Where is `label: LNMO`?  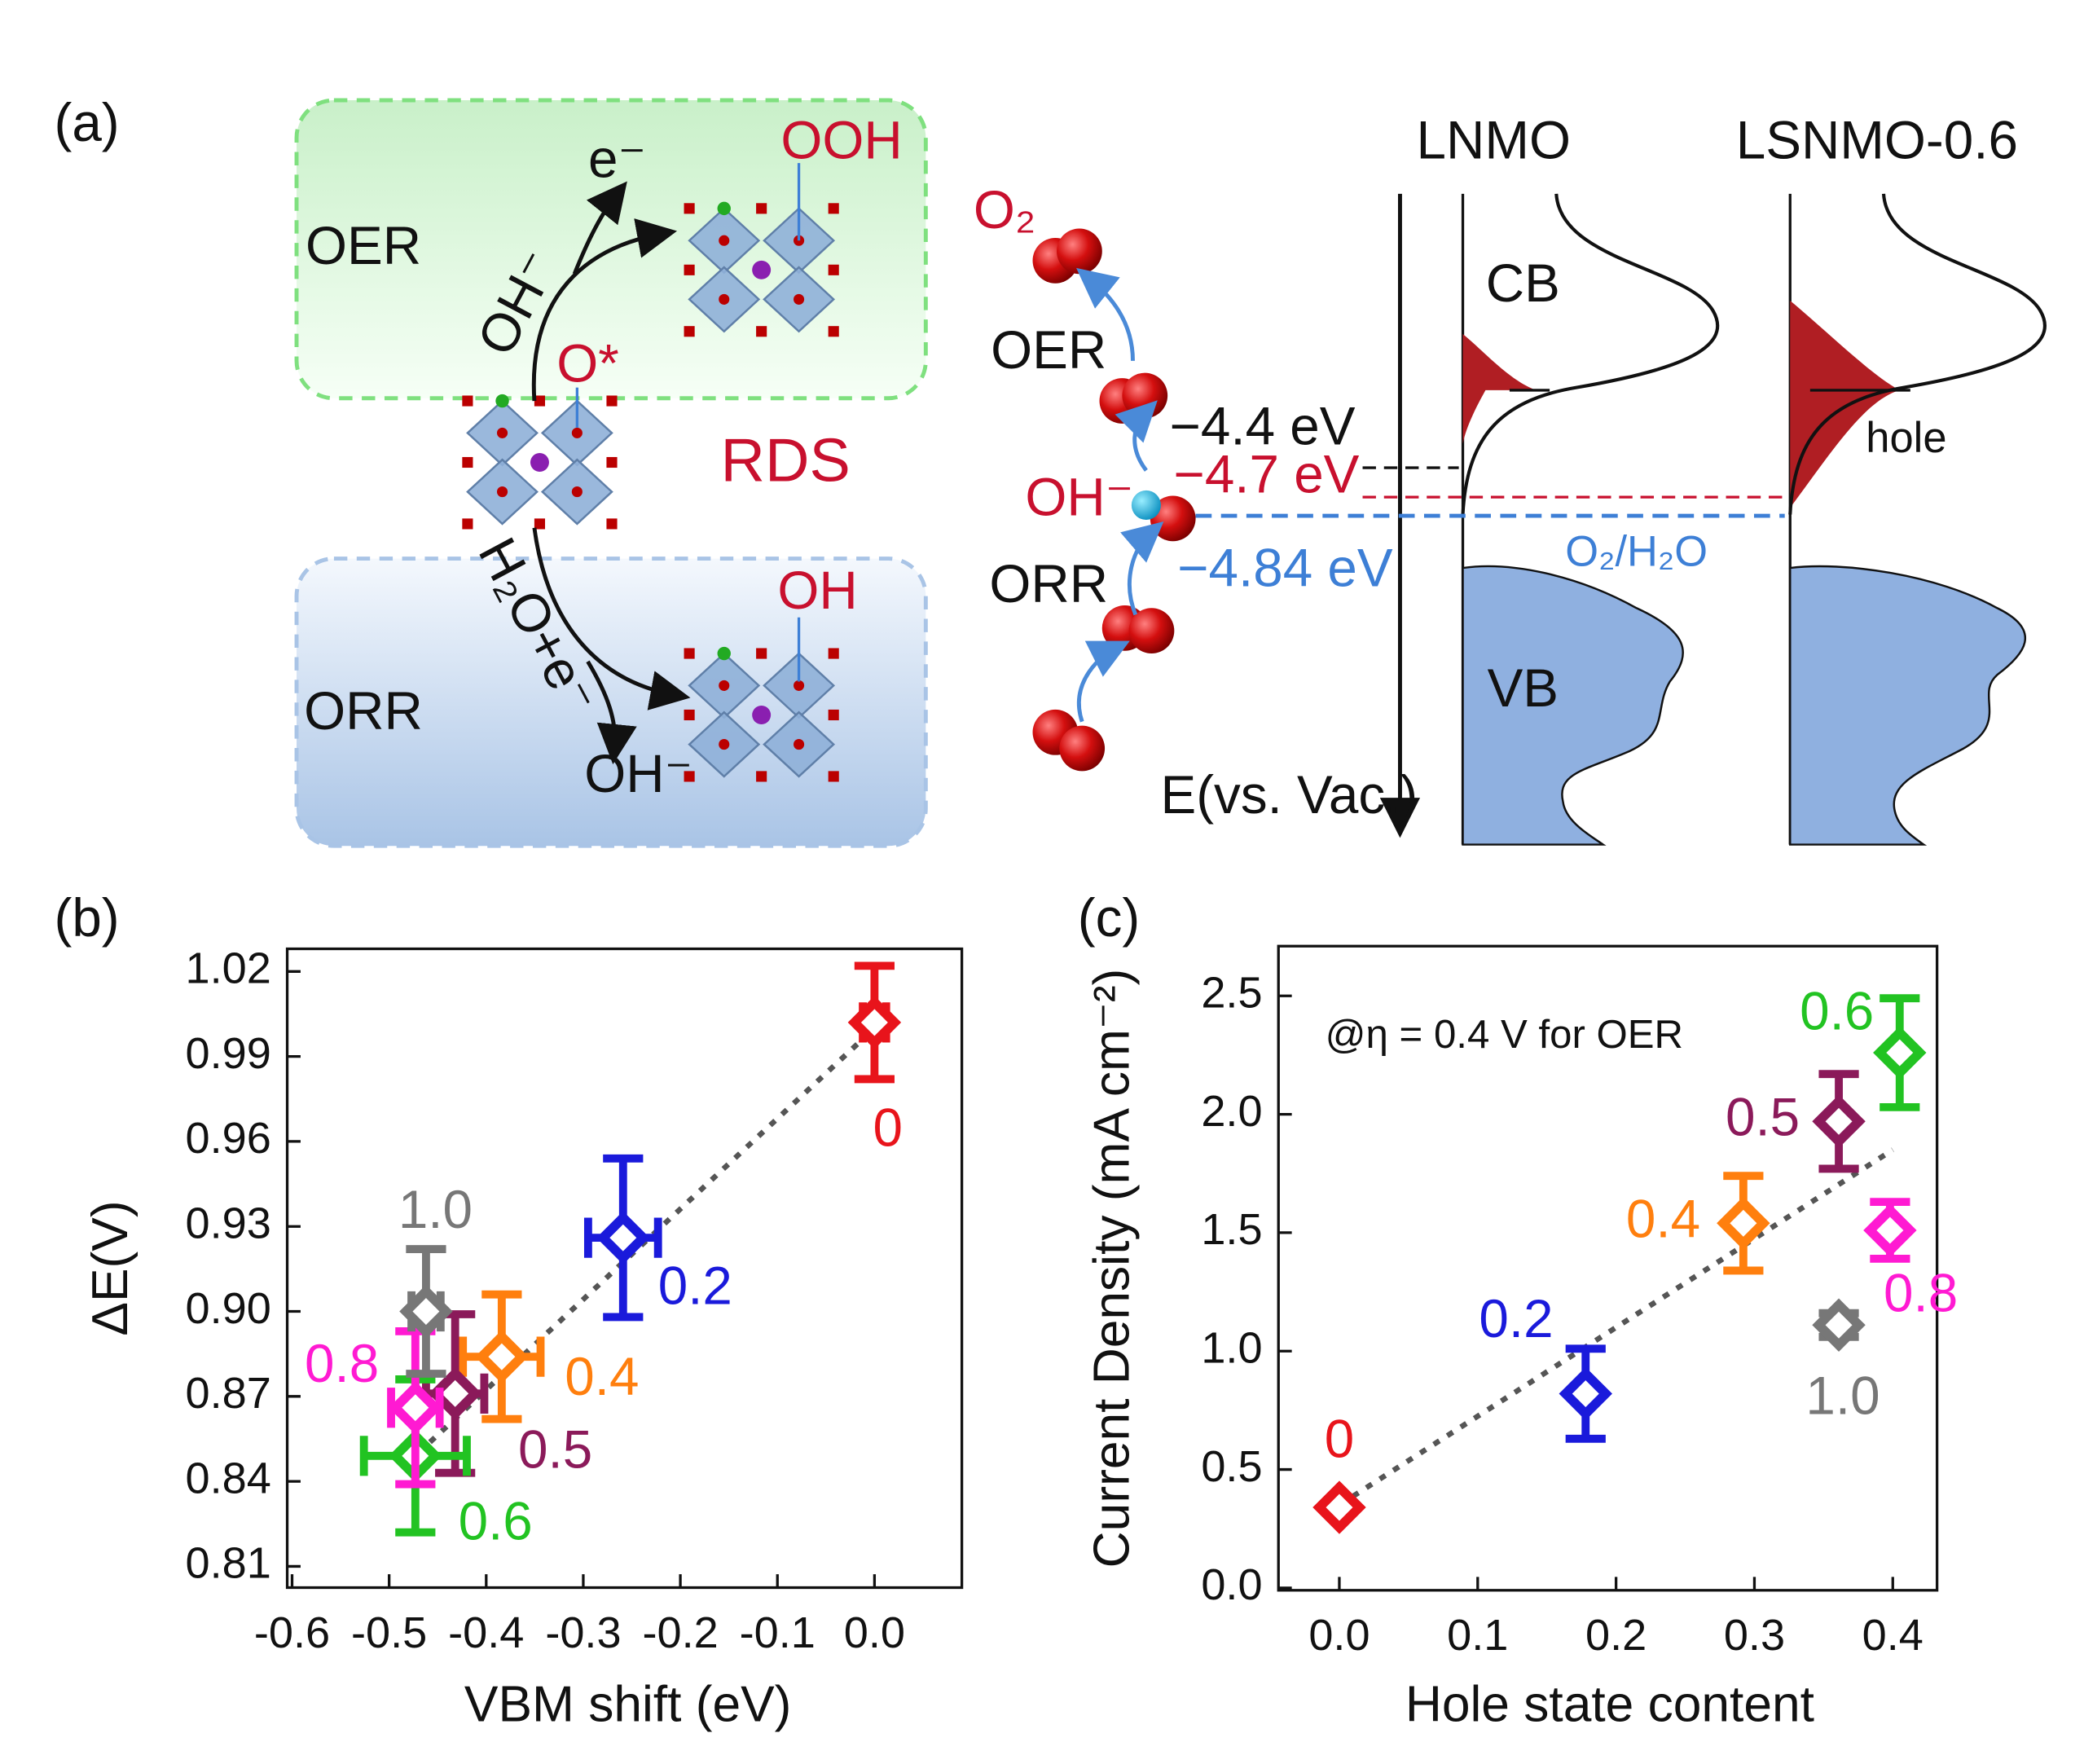
label: LNMO is located at coordinates (1494, 139).